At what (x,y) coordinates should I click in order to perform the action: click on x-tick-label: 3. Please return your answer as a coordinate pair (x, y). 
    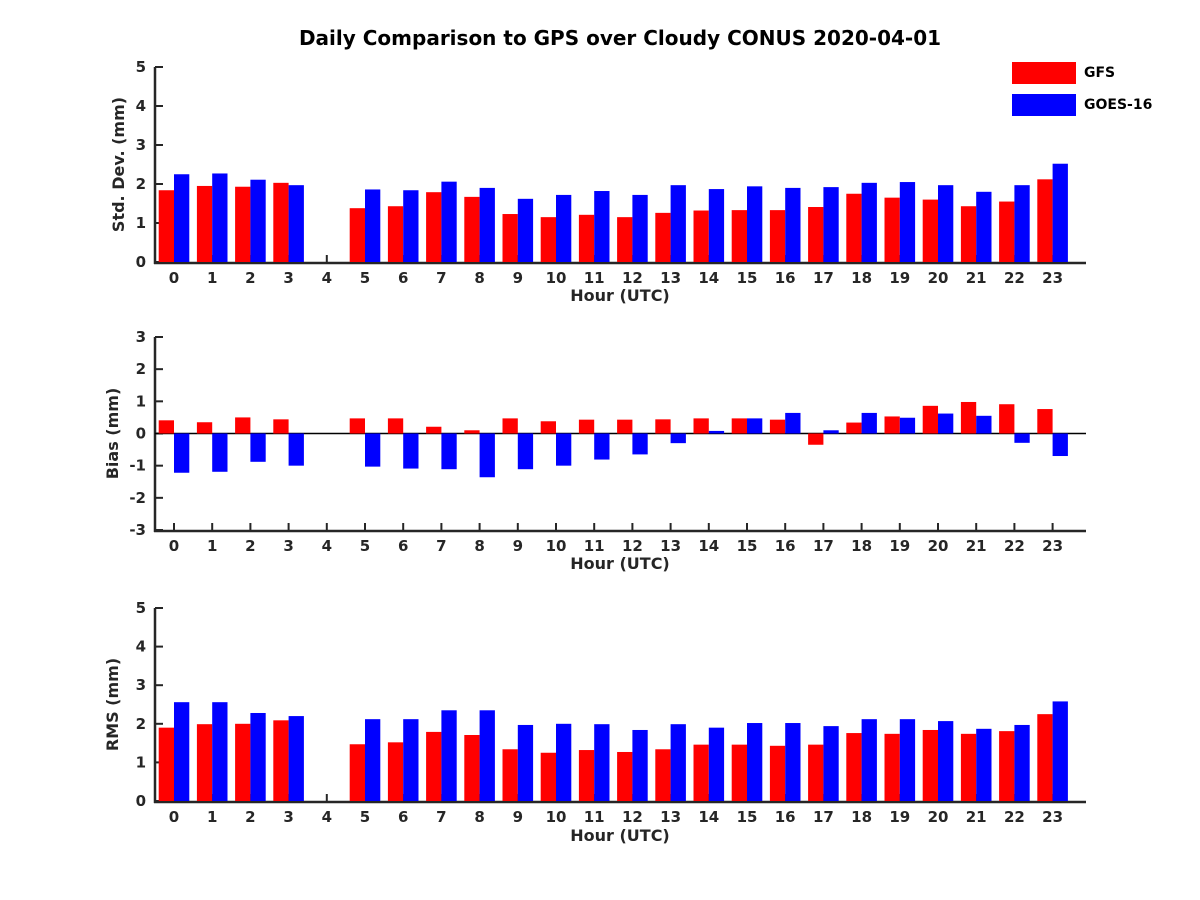
    Looking at the image, I should click on (288, 278).